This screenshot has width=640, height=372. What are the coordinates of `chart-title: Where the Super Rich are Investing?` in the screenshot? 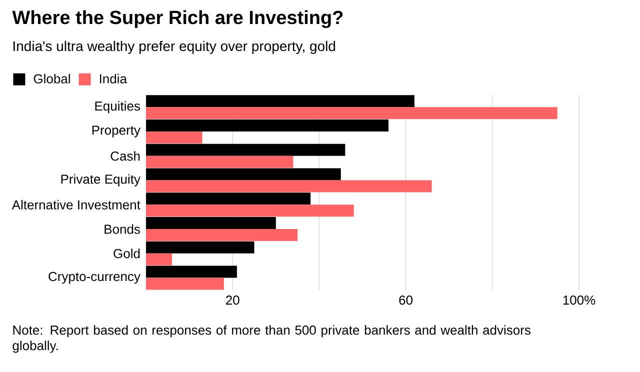 It's located at (177, 19).